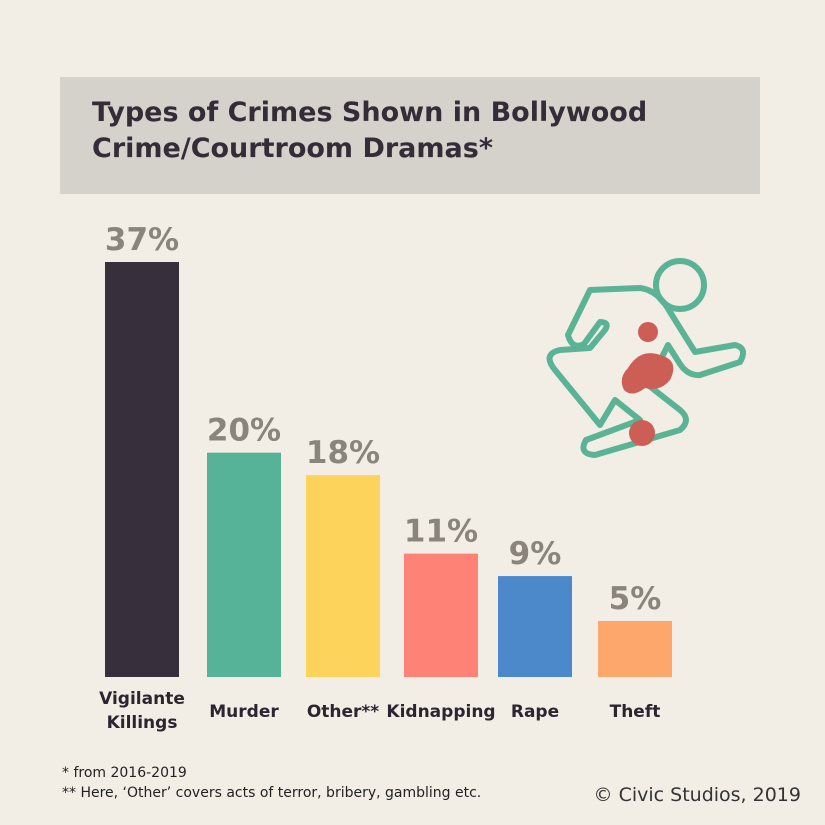 This screenshot has width=825, height=825. I want to click on category-label-5: Rape, so click(535, 712).